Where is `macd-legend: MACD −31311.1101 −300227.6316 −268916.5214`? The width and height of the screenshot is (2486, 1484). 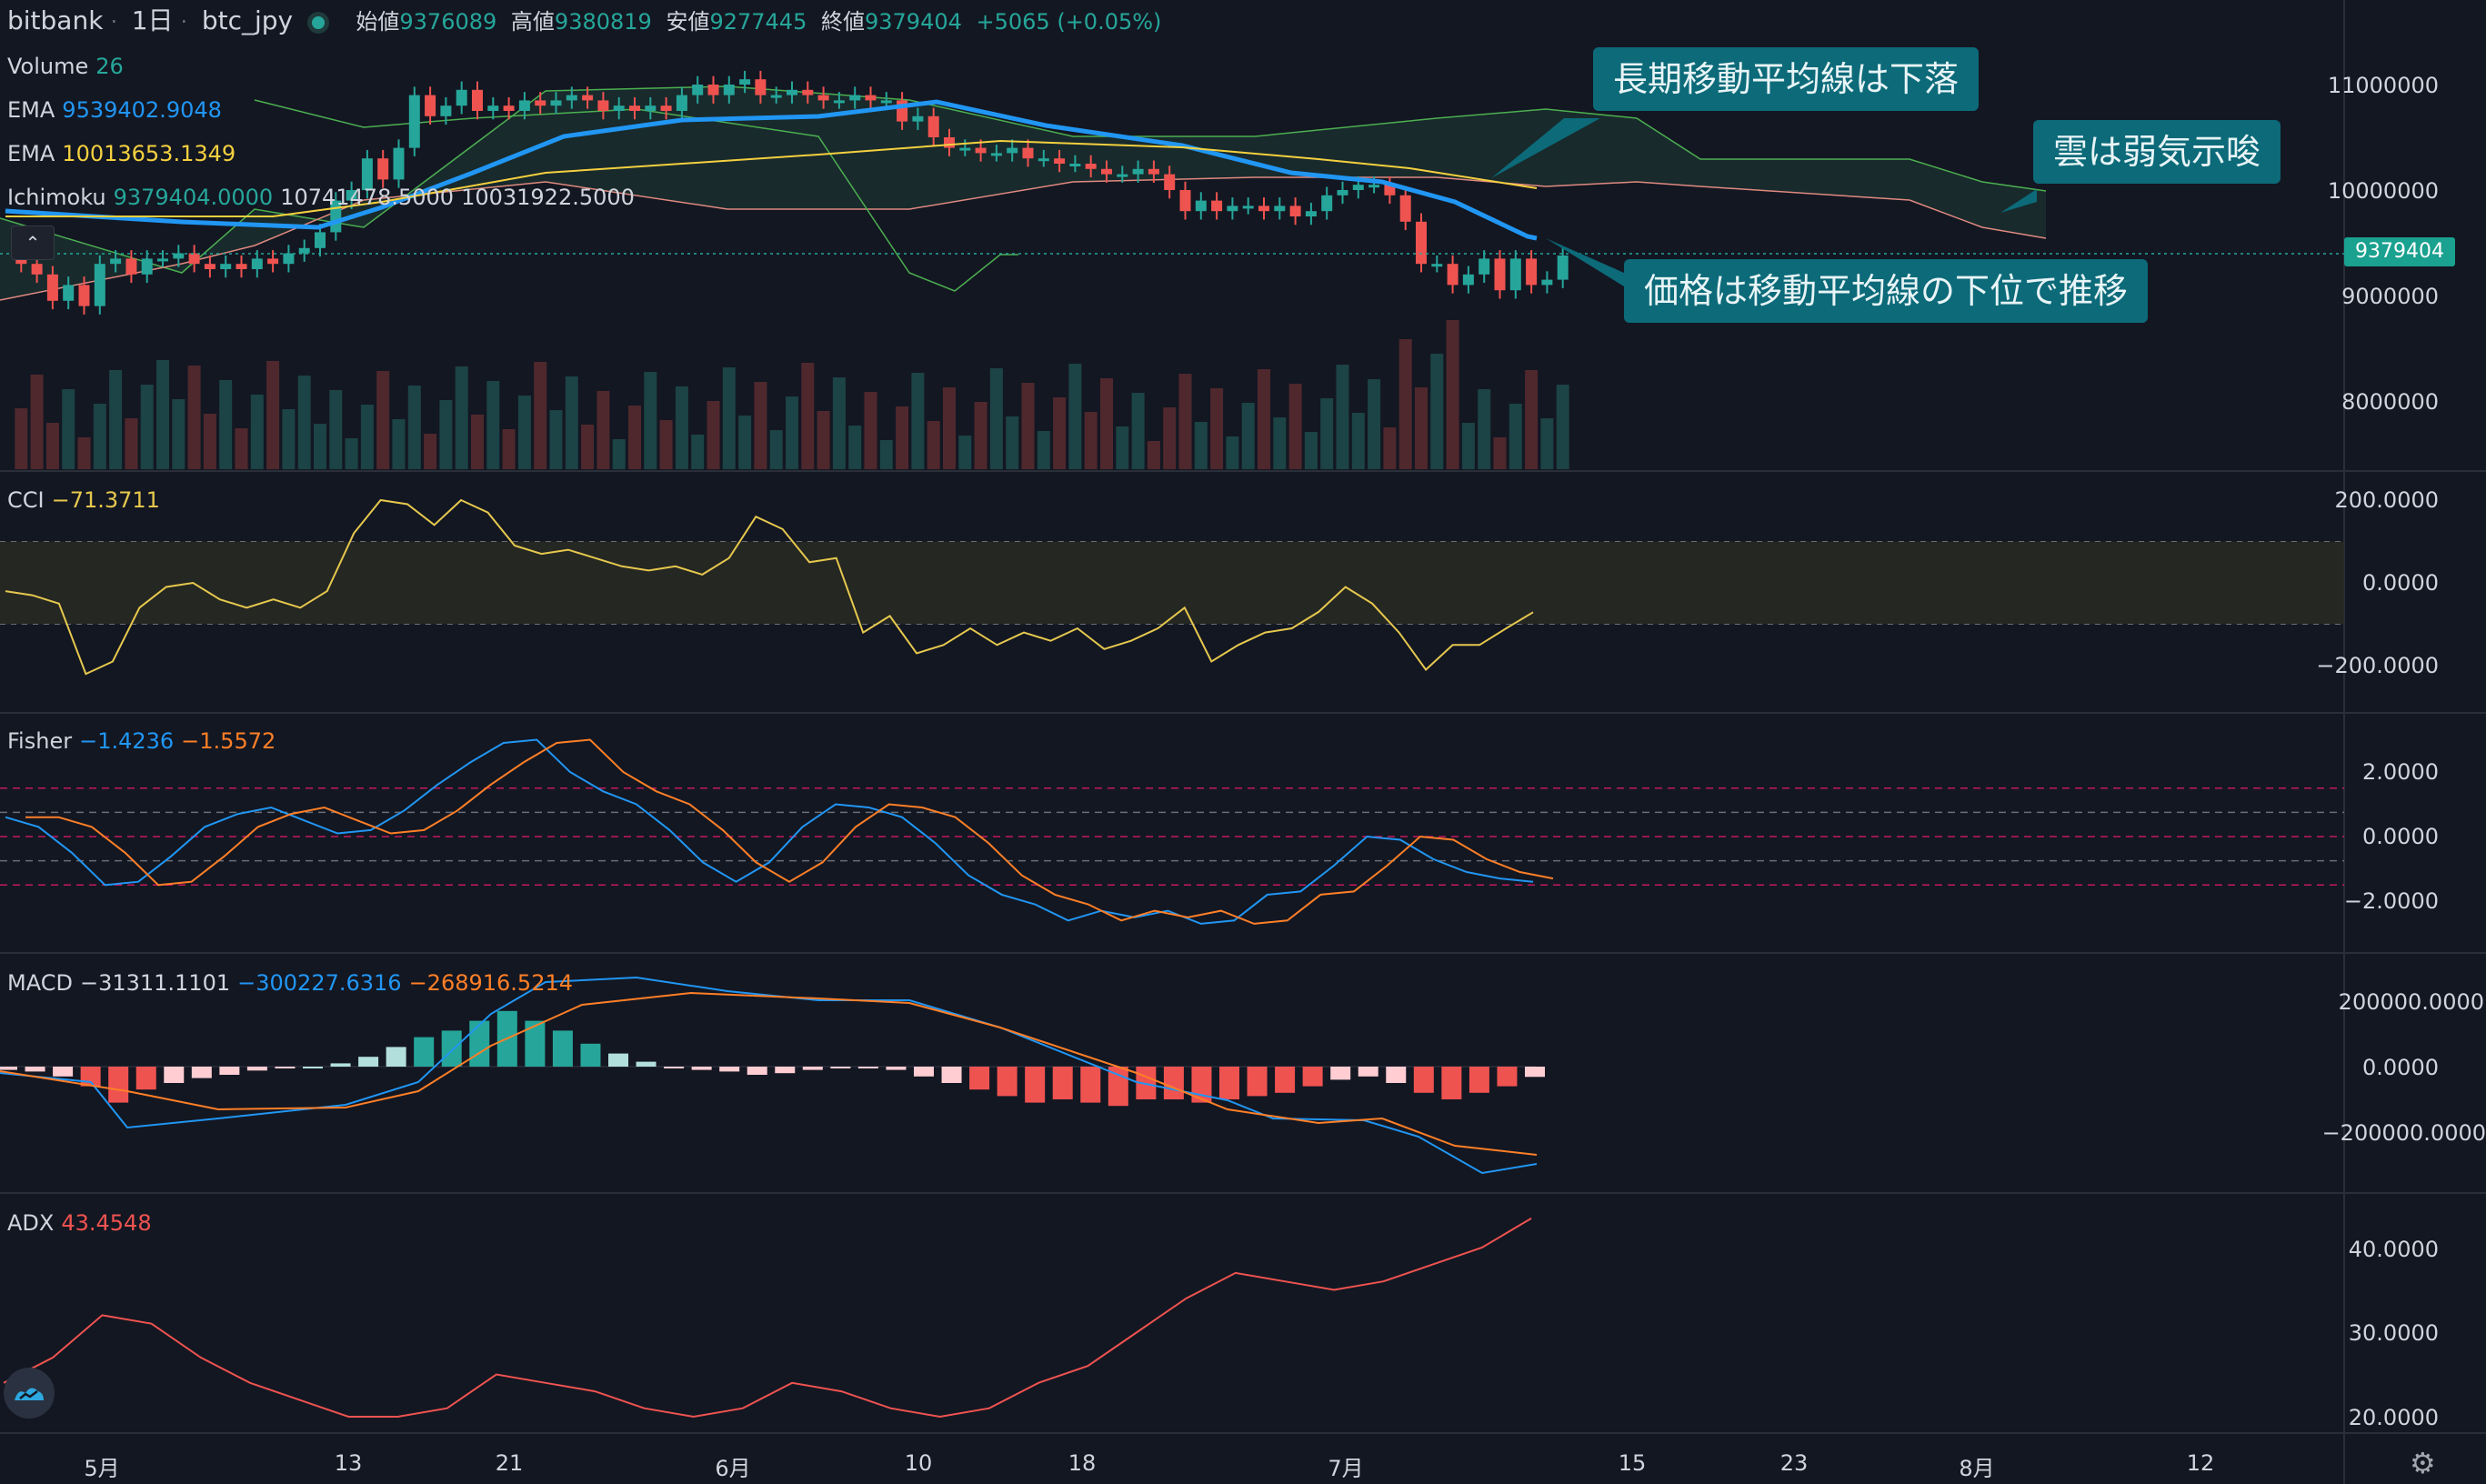 macd-legend: MACD −31311.1101 −300227.6316 −268916.5214 is located at coordinates (293, 983).